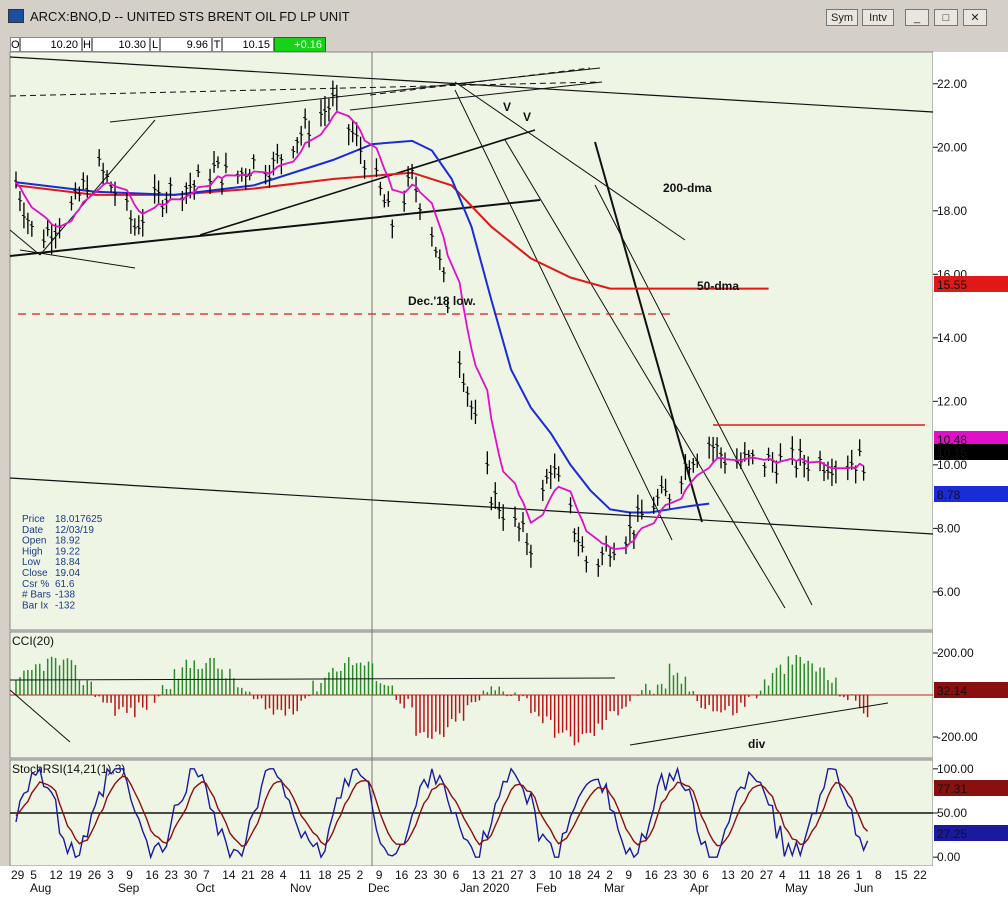  Describe the element at coordinates (360, 875) in the screenshot. I see `date-tick-label: 2` at that location.